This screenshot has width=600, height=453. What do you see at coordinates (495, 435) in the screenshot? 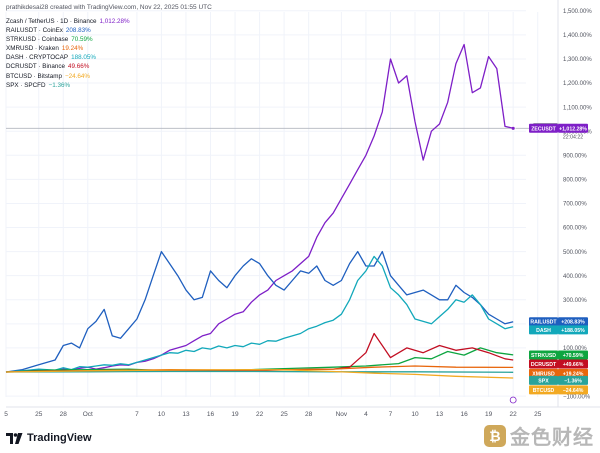
I see `watermark-logo-icon: ₿` at bounding box center [495, 435].